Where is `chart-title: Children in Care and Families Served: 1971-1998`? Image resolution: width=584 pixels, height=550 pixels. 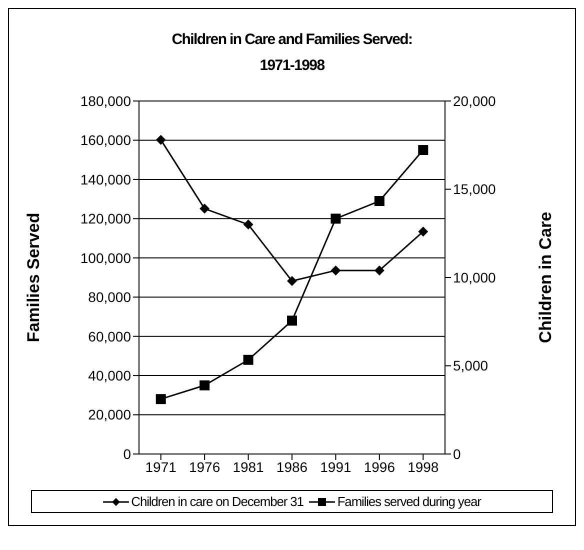 chart-title: Children in Care and Families Served: 1971-1998 is located at coordinates (292, 53).